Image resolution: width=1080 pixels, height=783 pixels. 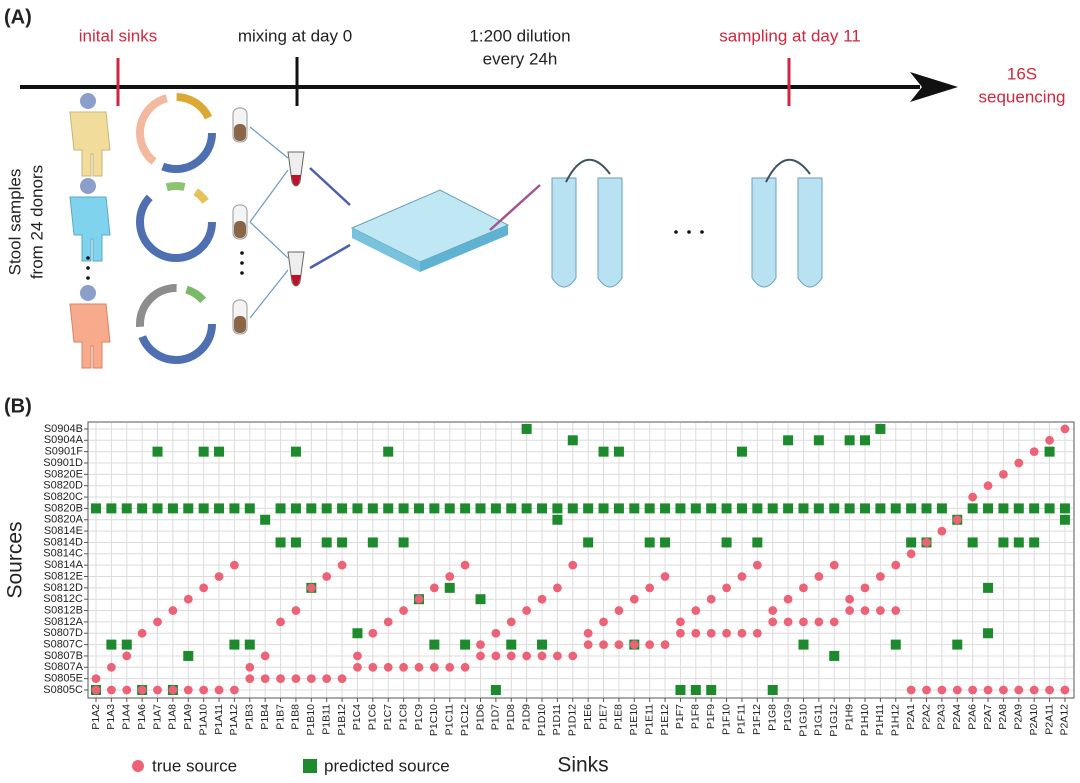 What do you see at coordinates (773, 717) in the screenshot?
I see `x-tick-label: P1G8` at bounding box center [773, 717].